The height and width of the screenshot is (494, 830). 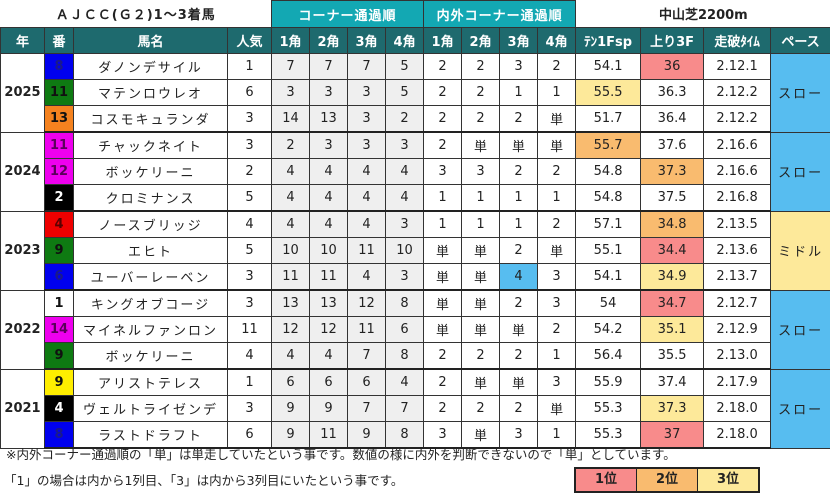 I want to click on ten1f-speed: 55.1, so click(x=608, y=250).